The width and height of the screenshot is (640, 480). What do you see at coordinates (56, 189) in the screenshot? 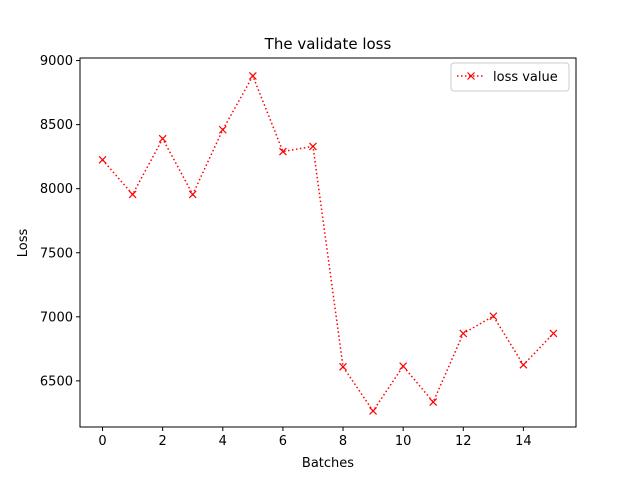
I see `y-tick-label: 8000` at bounding box center [56, 189].